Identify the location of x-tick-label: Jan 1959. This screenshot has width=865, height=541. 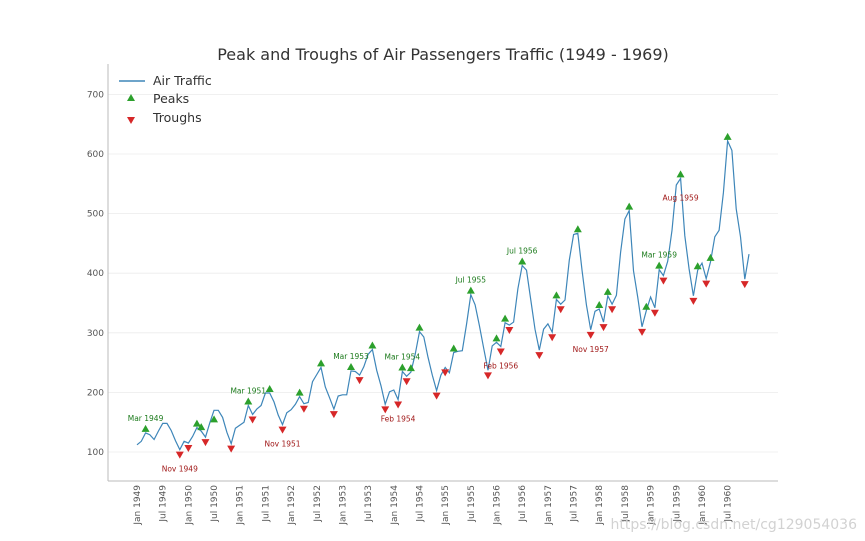
(652, 505).